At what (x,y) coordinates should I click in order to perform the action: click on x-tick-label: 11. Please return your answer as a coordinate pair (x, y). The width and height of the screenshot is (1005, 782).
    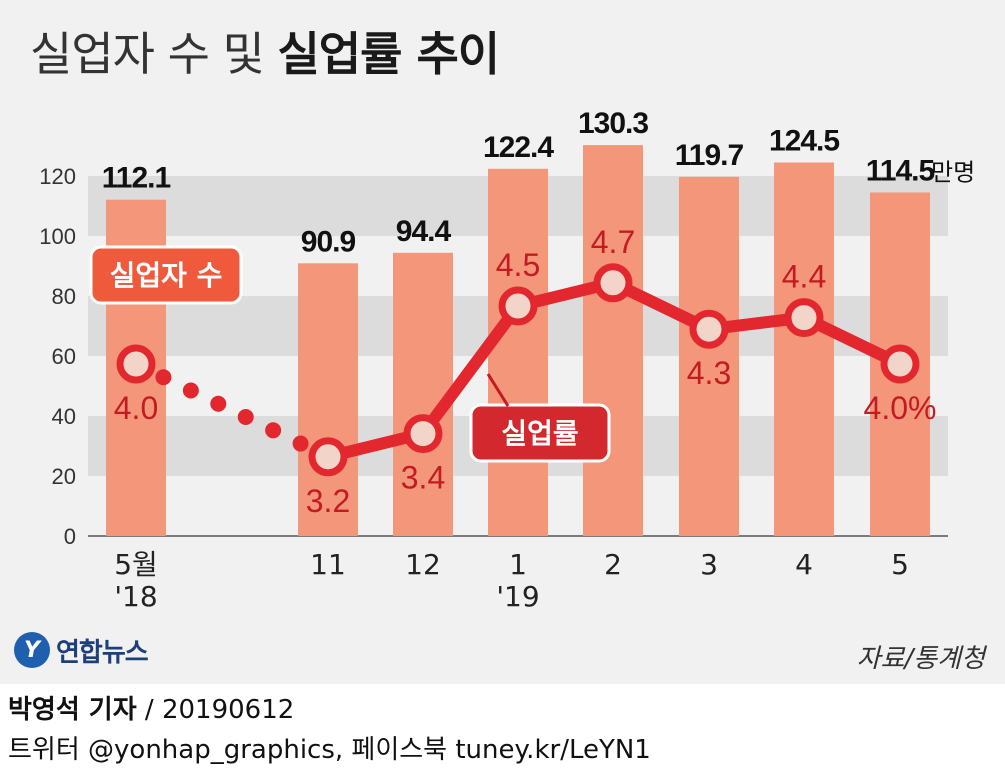
    Looking at the image, I should click on (328, 564).